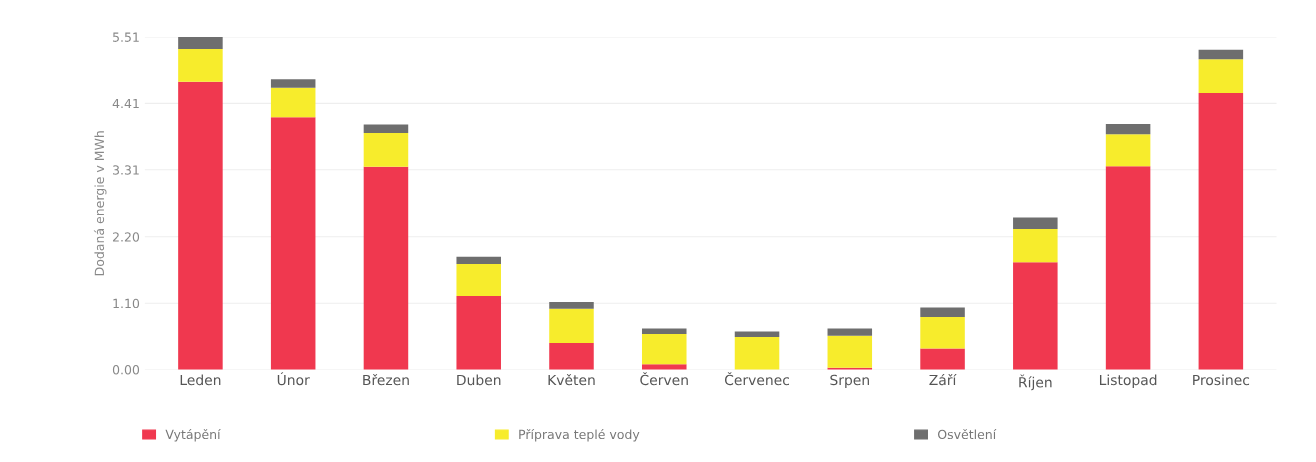 Image resolution: width=1316 pixels, height=462 pixels. Describe the element at coordinates (386, 379) in the screenshot. I see `x-tick-label: Březen` at that location.